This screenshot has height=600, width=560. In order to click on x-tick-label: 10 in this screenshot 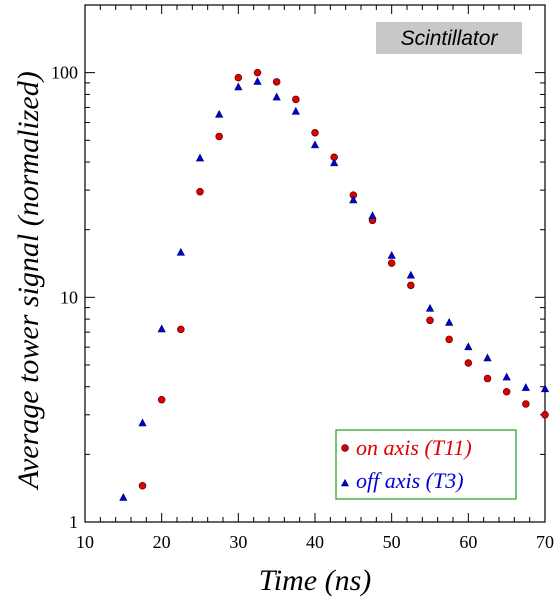, I will do `click(85, 542)`.